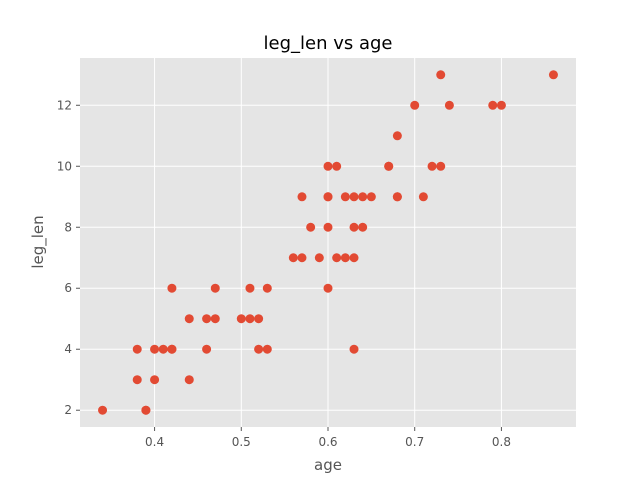  What do you see at coordinates (64, 166) in the screenshot?
I see `y-tick-label: 10` at bounding box center [64, 166].